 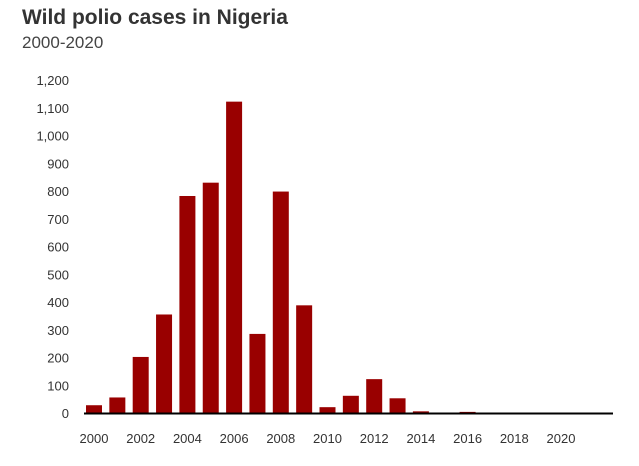 I want to click on x-tick-label: 2002, so click(x=140, y=438).